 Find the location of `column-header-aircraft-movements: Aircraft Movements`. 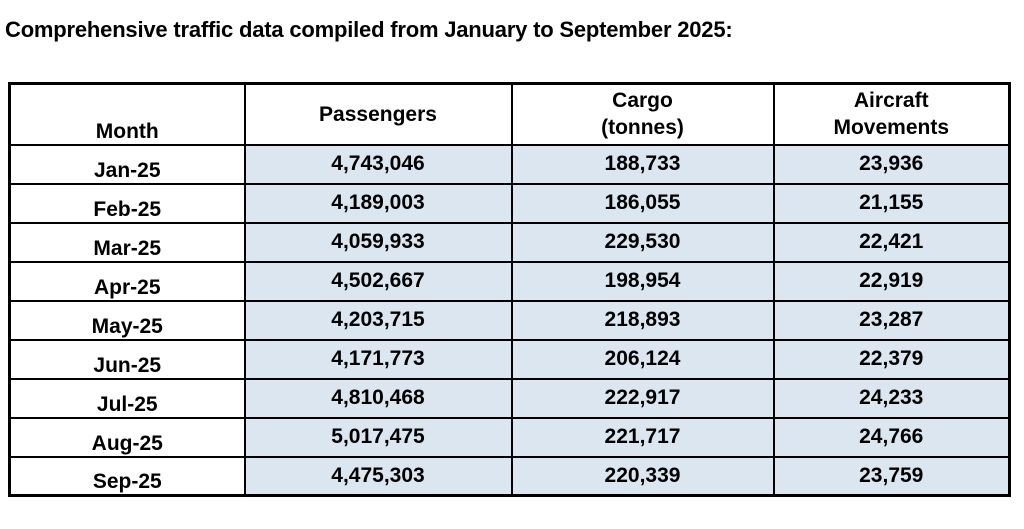

column-header-aircraft-movements: Aircraft Movements is located at coordinates (891, 114).